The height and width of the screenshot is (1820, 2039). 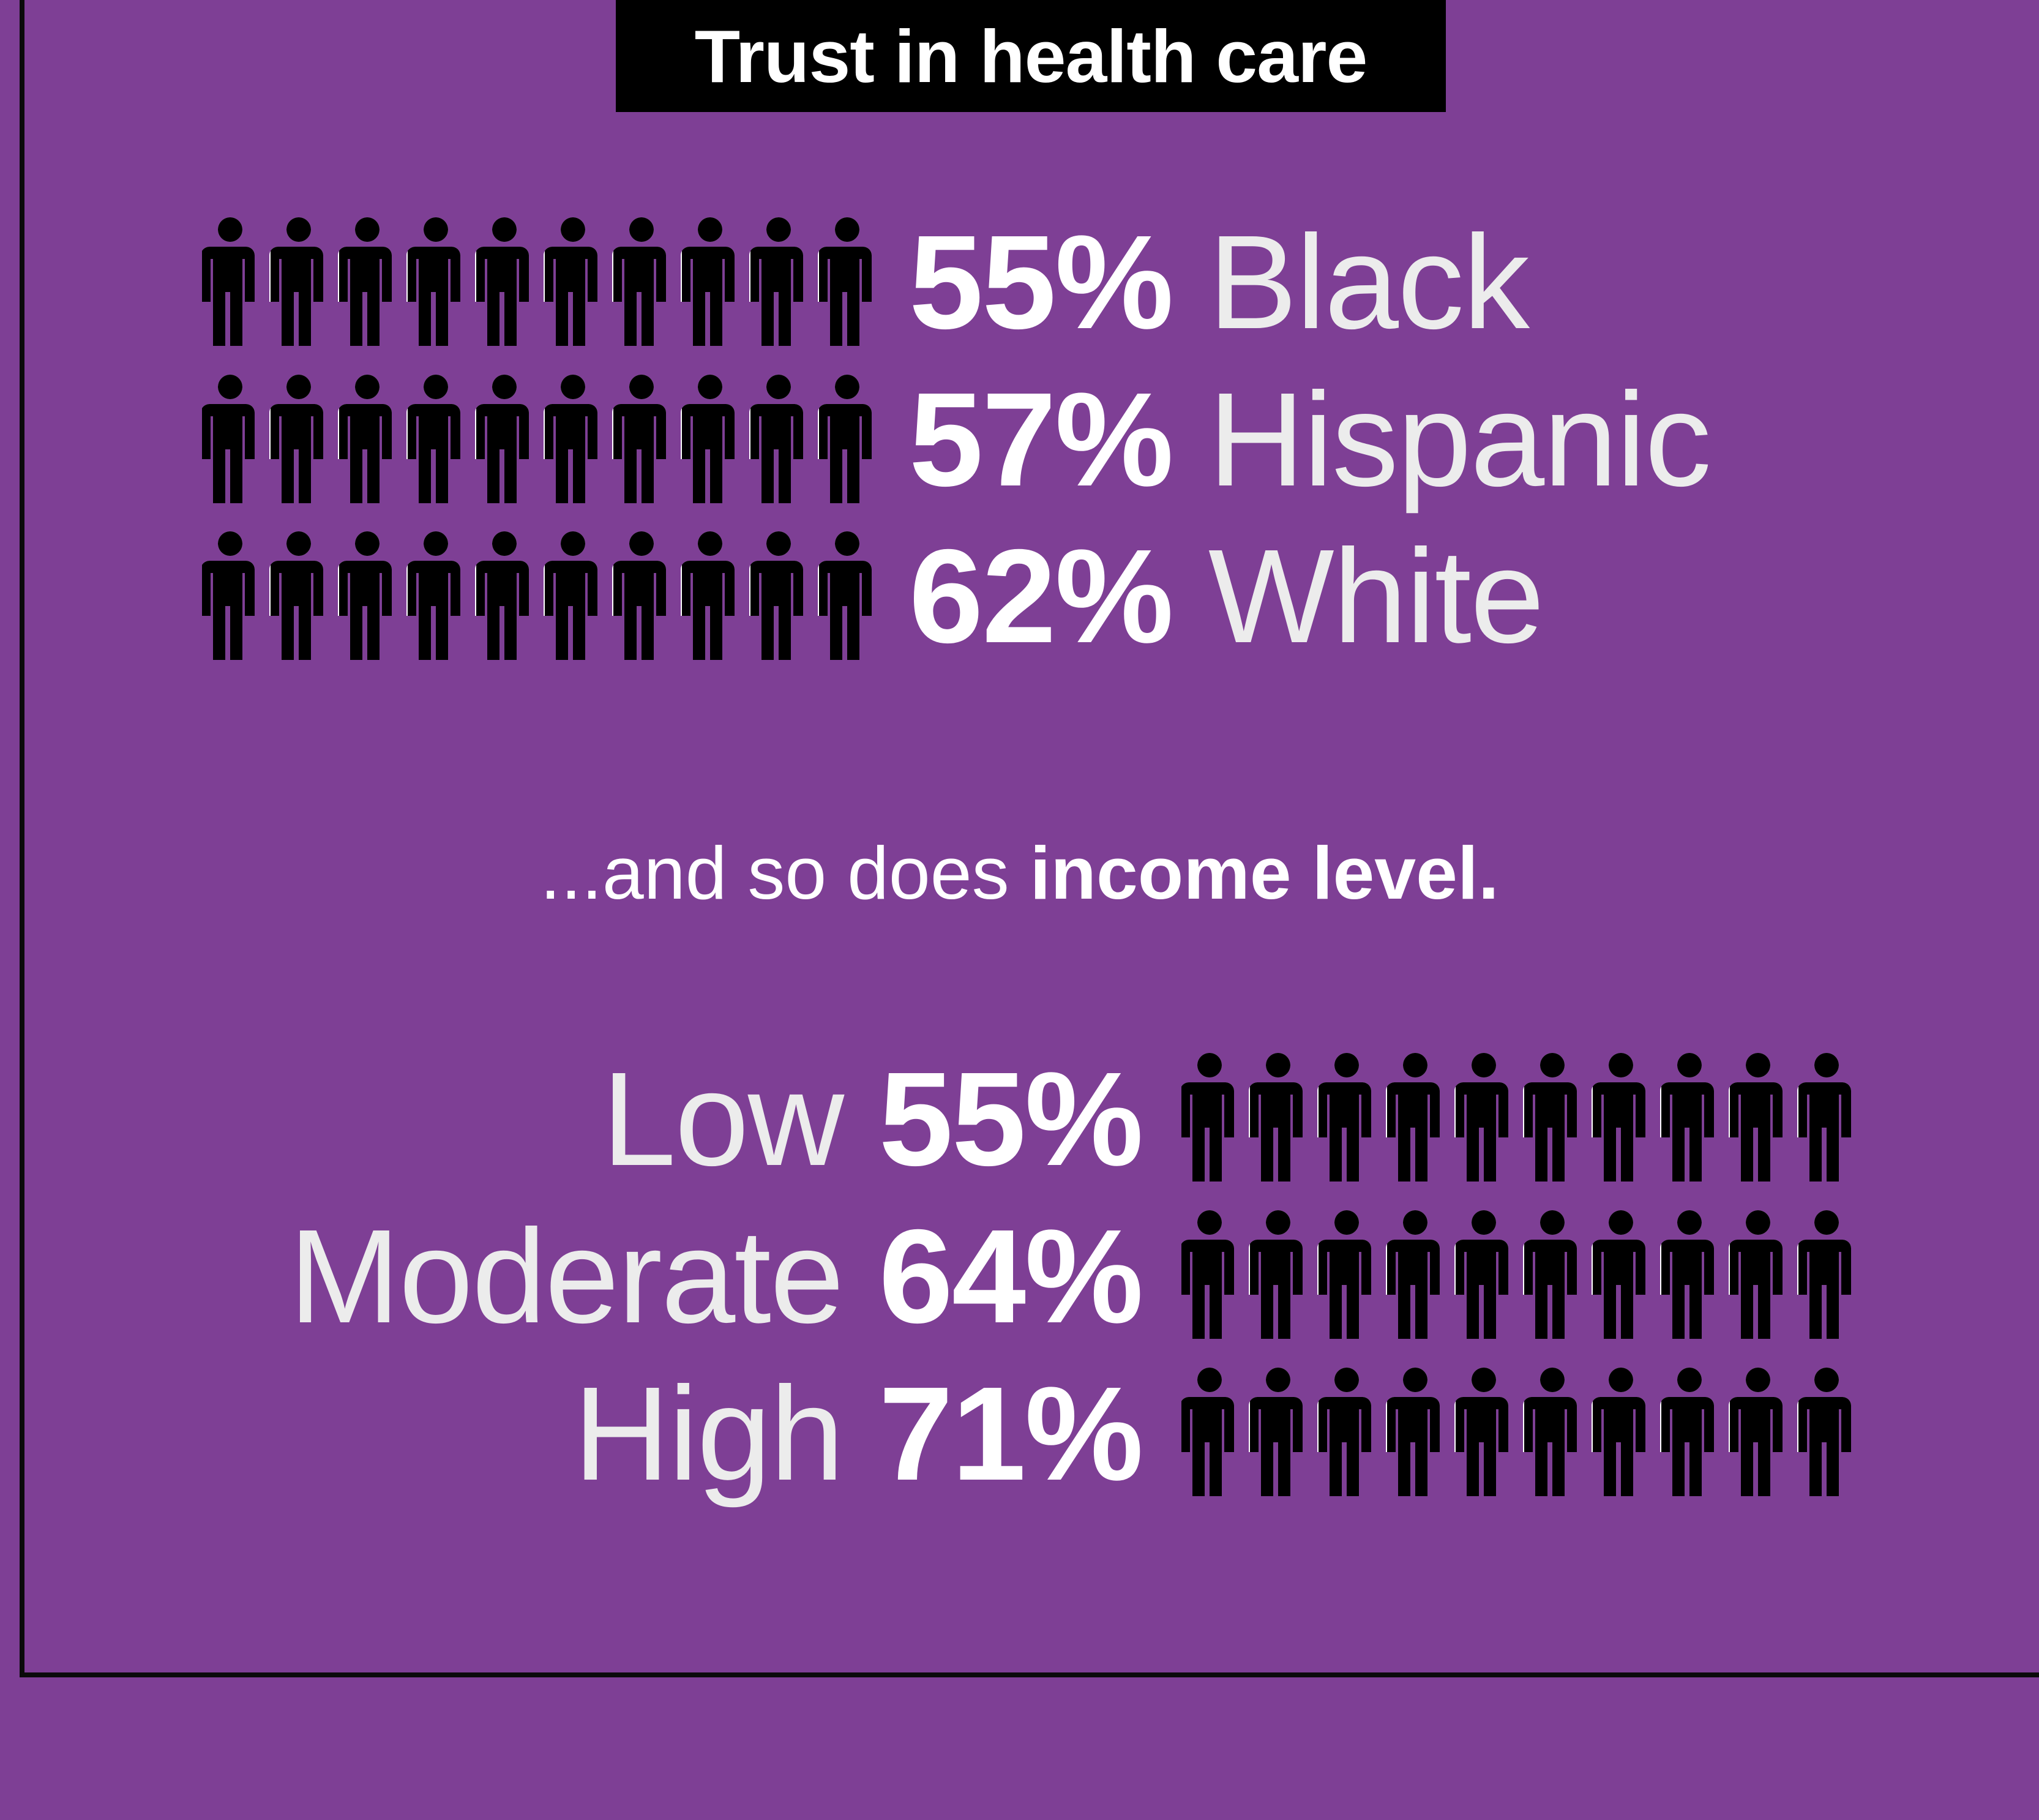 What do you see at coordinates (1010, 1119) in the screenshot?
I see `low-income-value: 55%` at bounding box center [1010, 1119].